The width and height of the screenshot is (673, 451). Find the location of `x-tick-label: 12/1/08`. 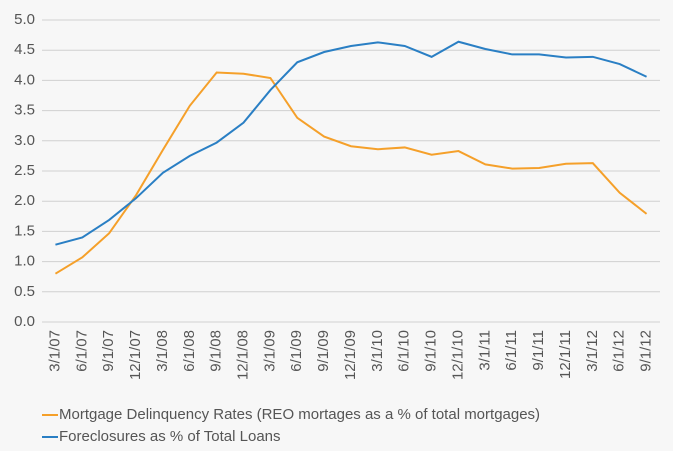

x-tick-label: 12/1/08 is located at coordinates (242, 355).